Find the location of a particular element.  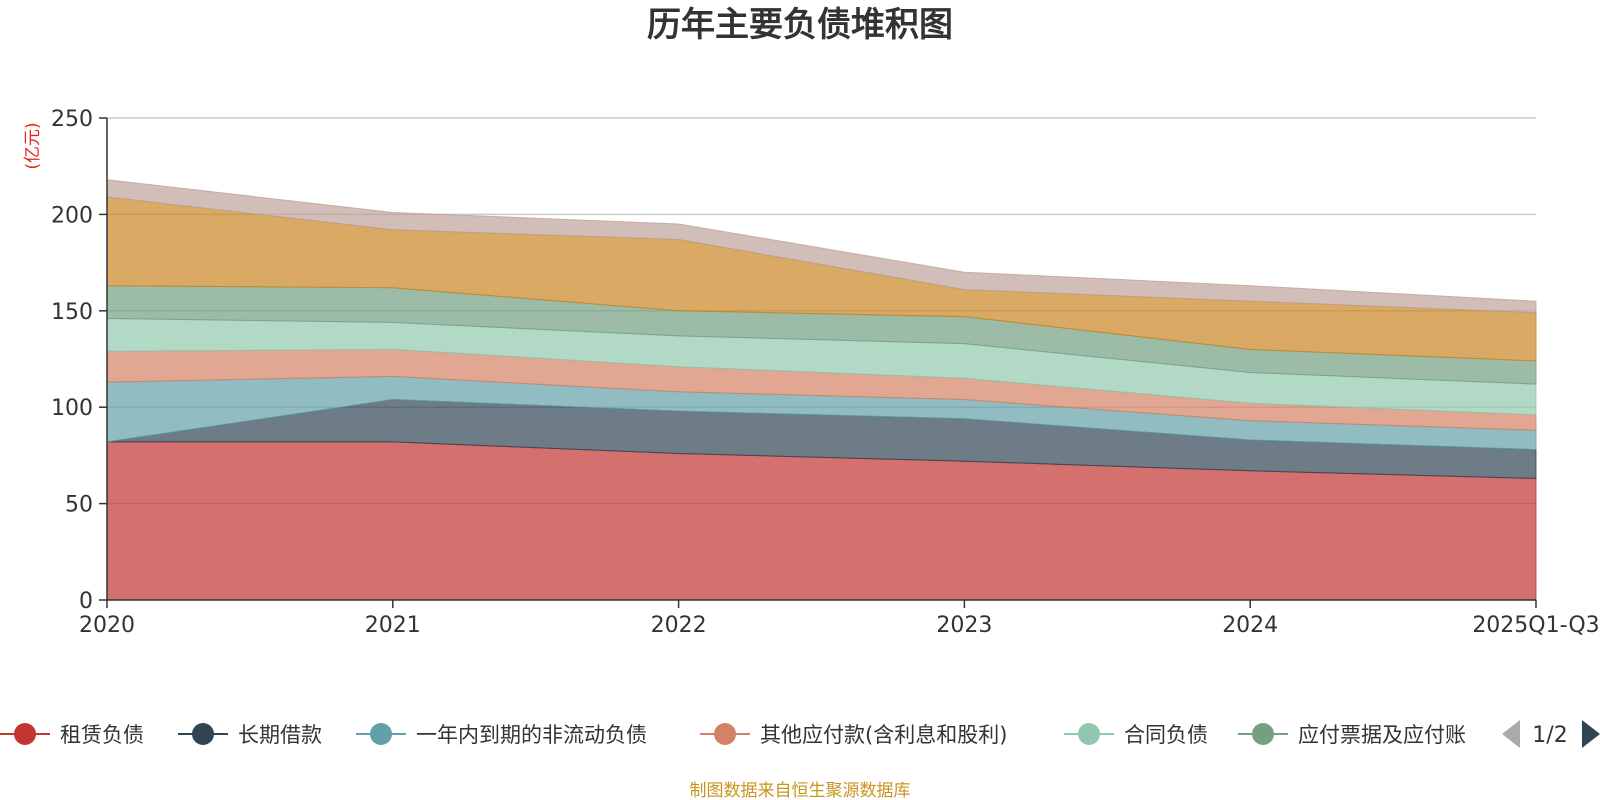

x-tick-label: 2021 is located at coordinates (393, 625).